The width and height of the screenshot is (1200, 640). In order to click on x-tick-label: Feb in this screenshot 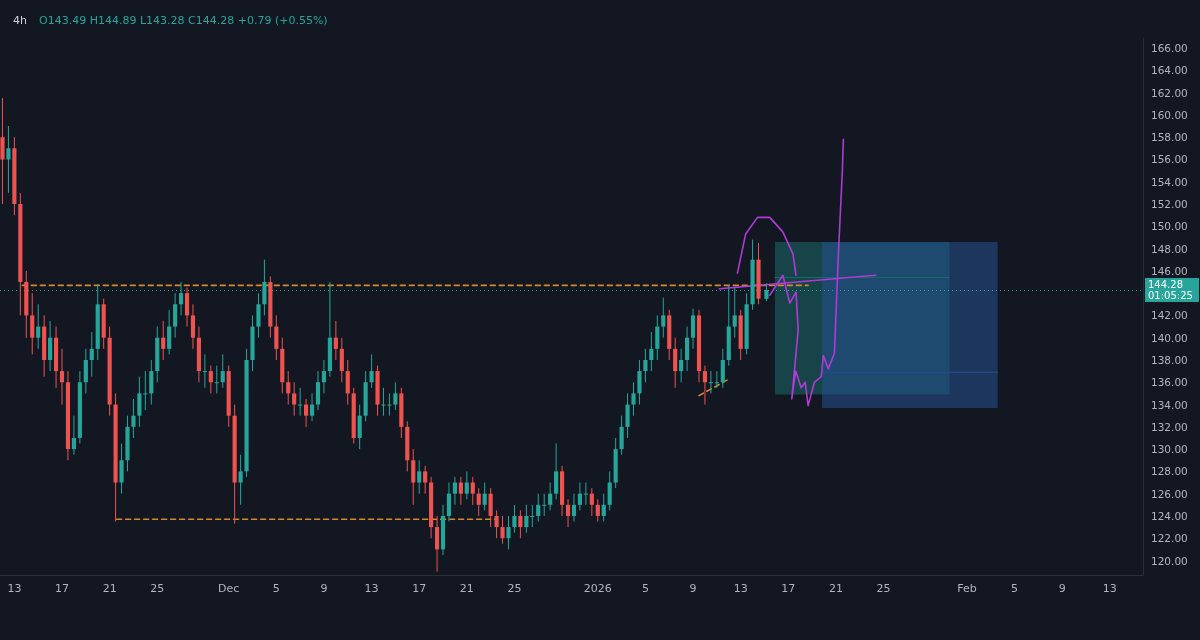, I will do `click(967, 588)`.